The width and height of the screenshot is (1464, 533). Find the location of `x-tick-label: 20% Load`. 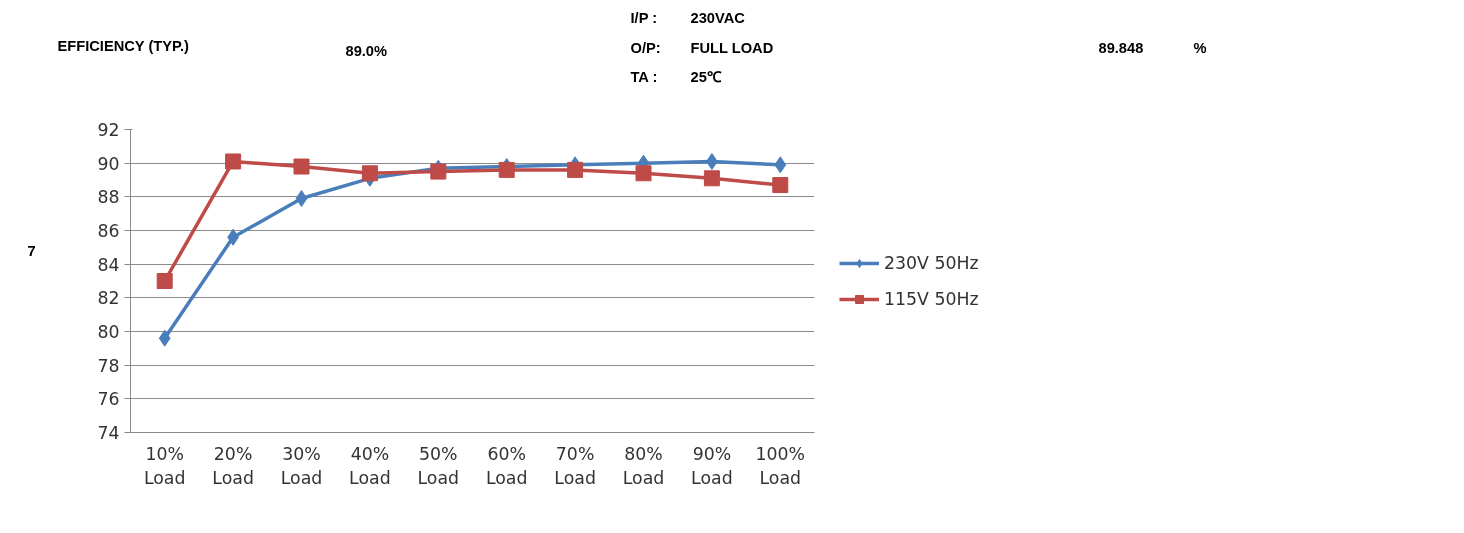

x-tick-label: 20% Load is located at coordinates (233, 465).